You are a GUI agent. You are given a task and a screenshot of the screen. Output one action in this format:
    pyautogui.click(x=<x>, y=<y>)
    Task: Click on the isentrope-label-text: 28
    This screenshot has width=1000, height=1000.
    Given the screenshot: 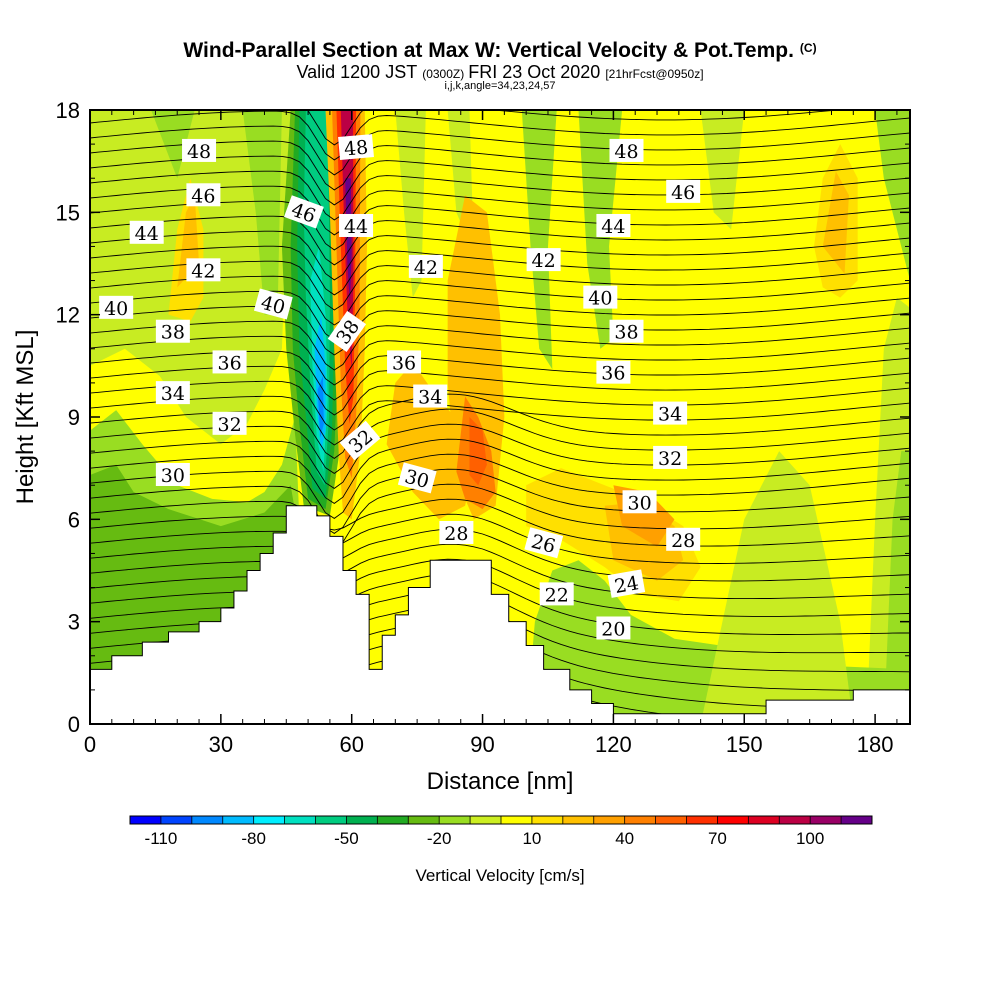 What is the action you would take?
    pyautogui.click(x=456, y=534)
    